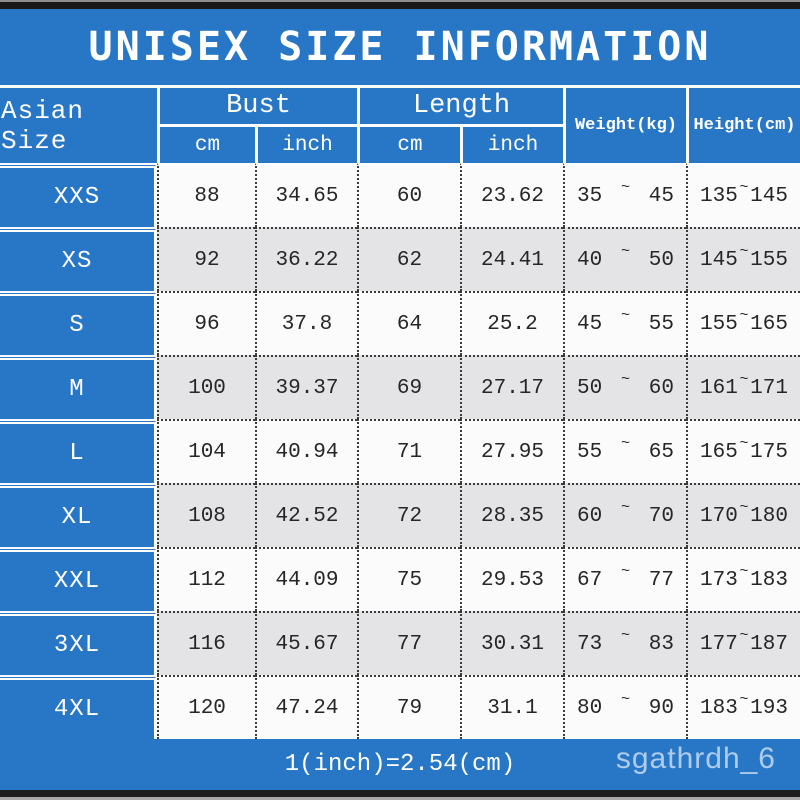 The height and width of the screenshot is (800, 800). Describe the element at coordinates (590, 260) in the screenshot. I see `weight-min: 40` at that location.